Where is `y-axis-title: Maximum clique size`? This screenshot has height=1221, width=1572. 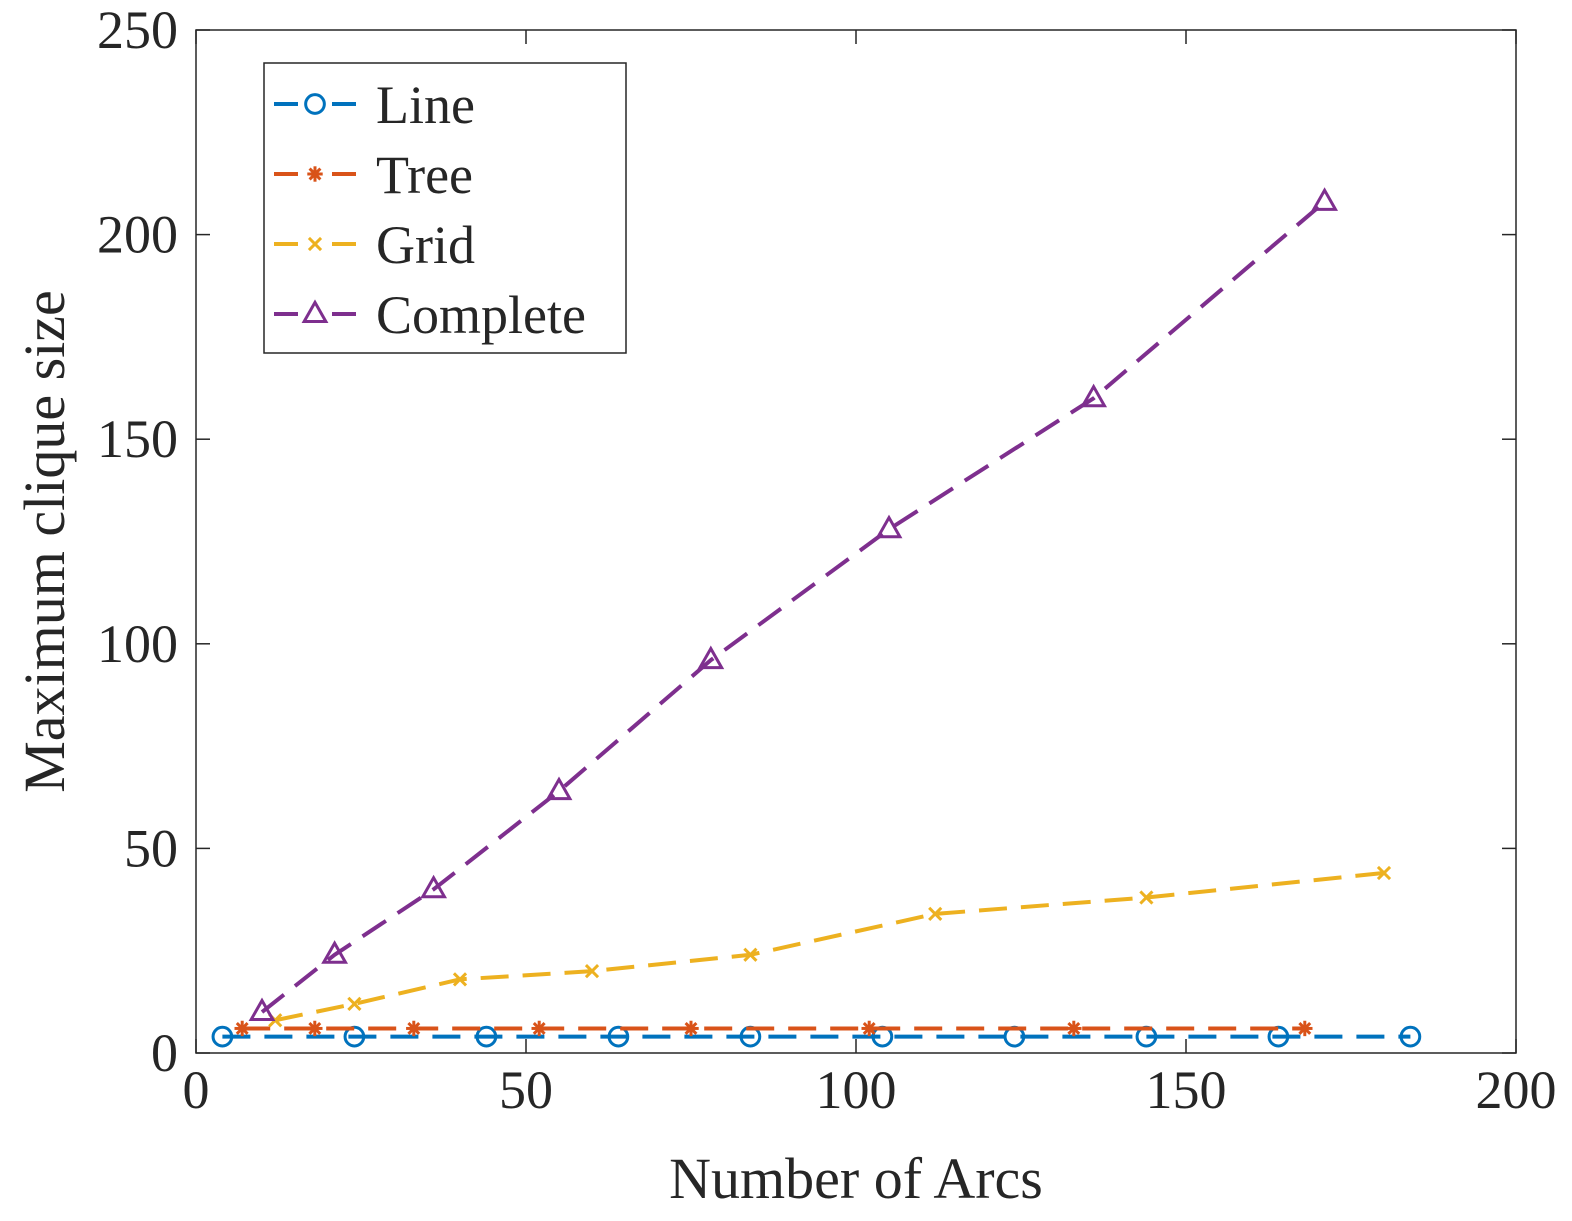 y-axis-title: Maximum clique size is located at coordinates (44, 541).